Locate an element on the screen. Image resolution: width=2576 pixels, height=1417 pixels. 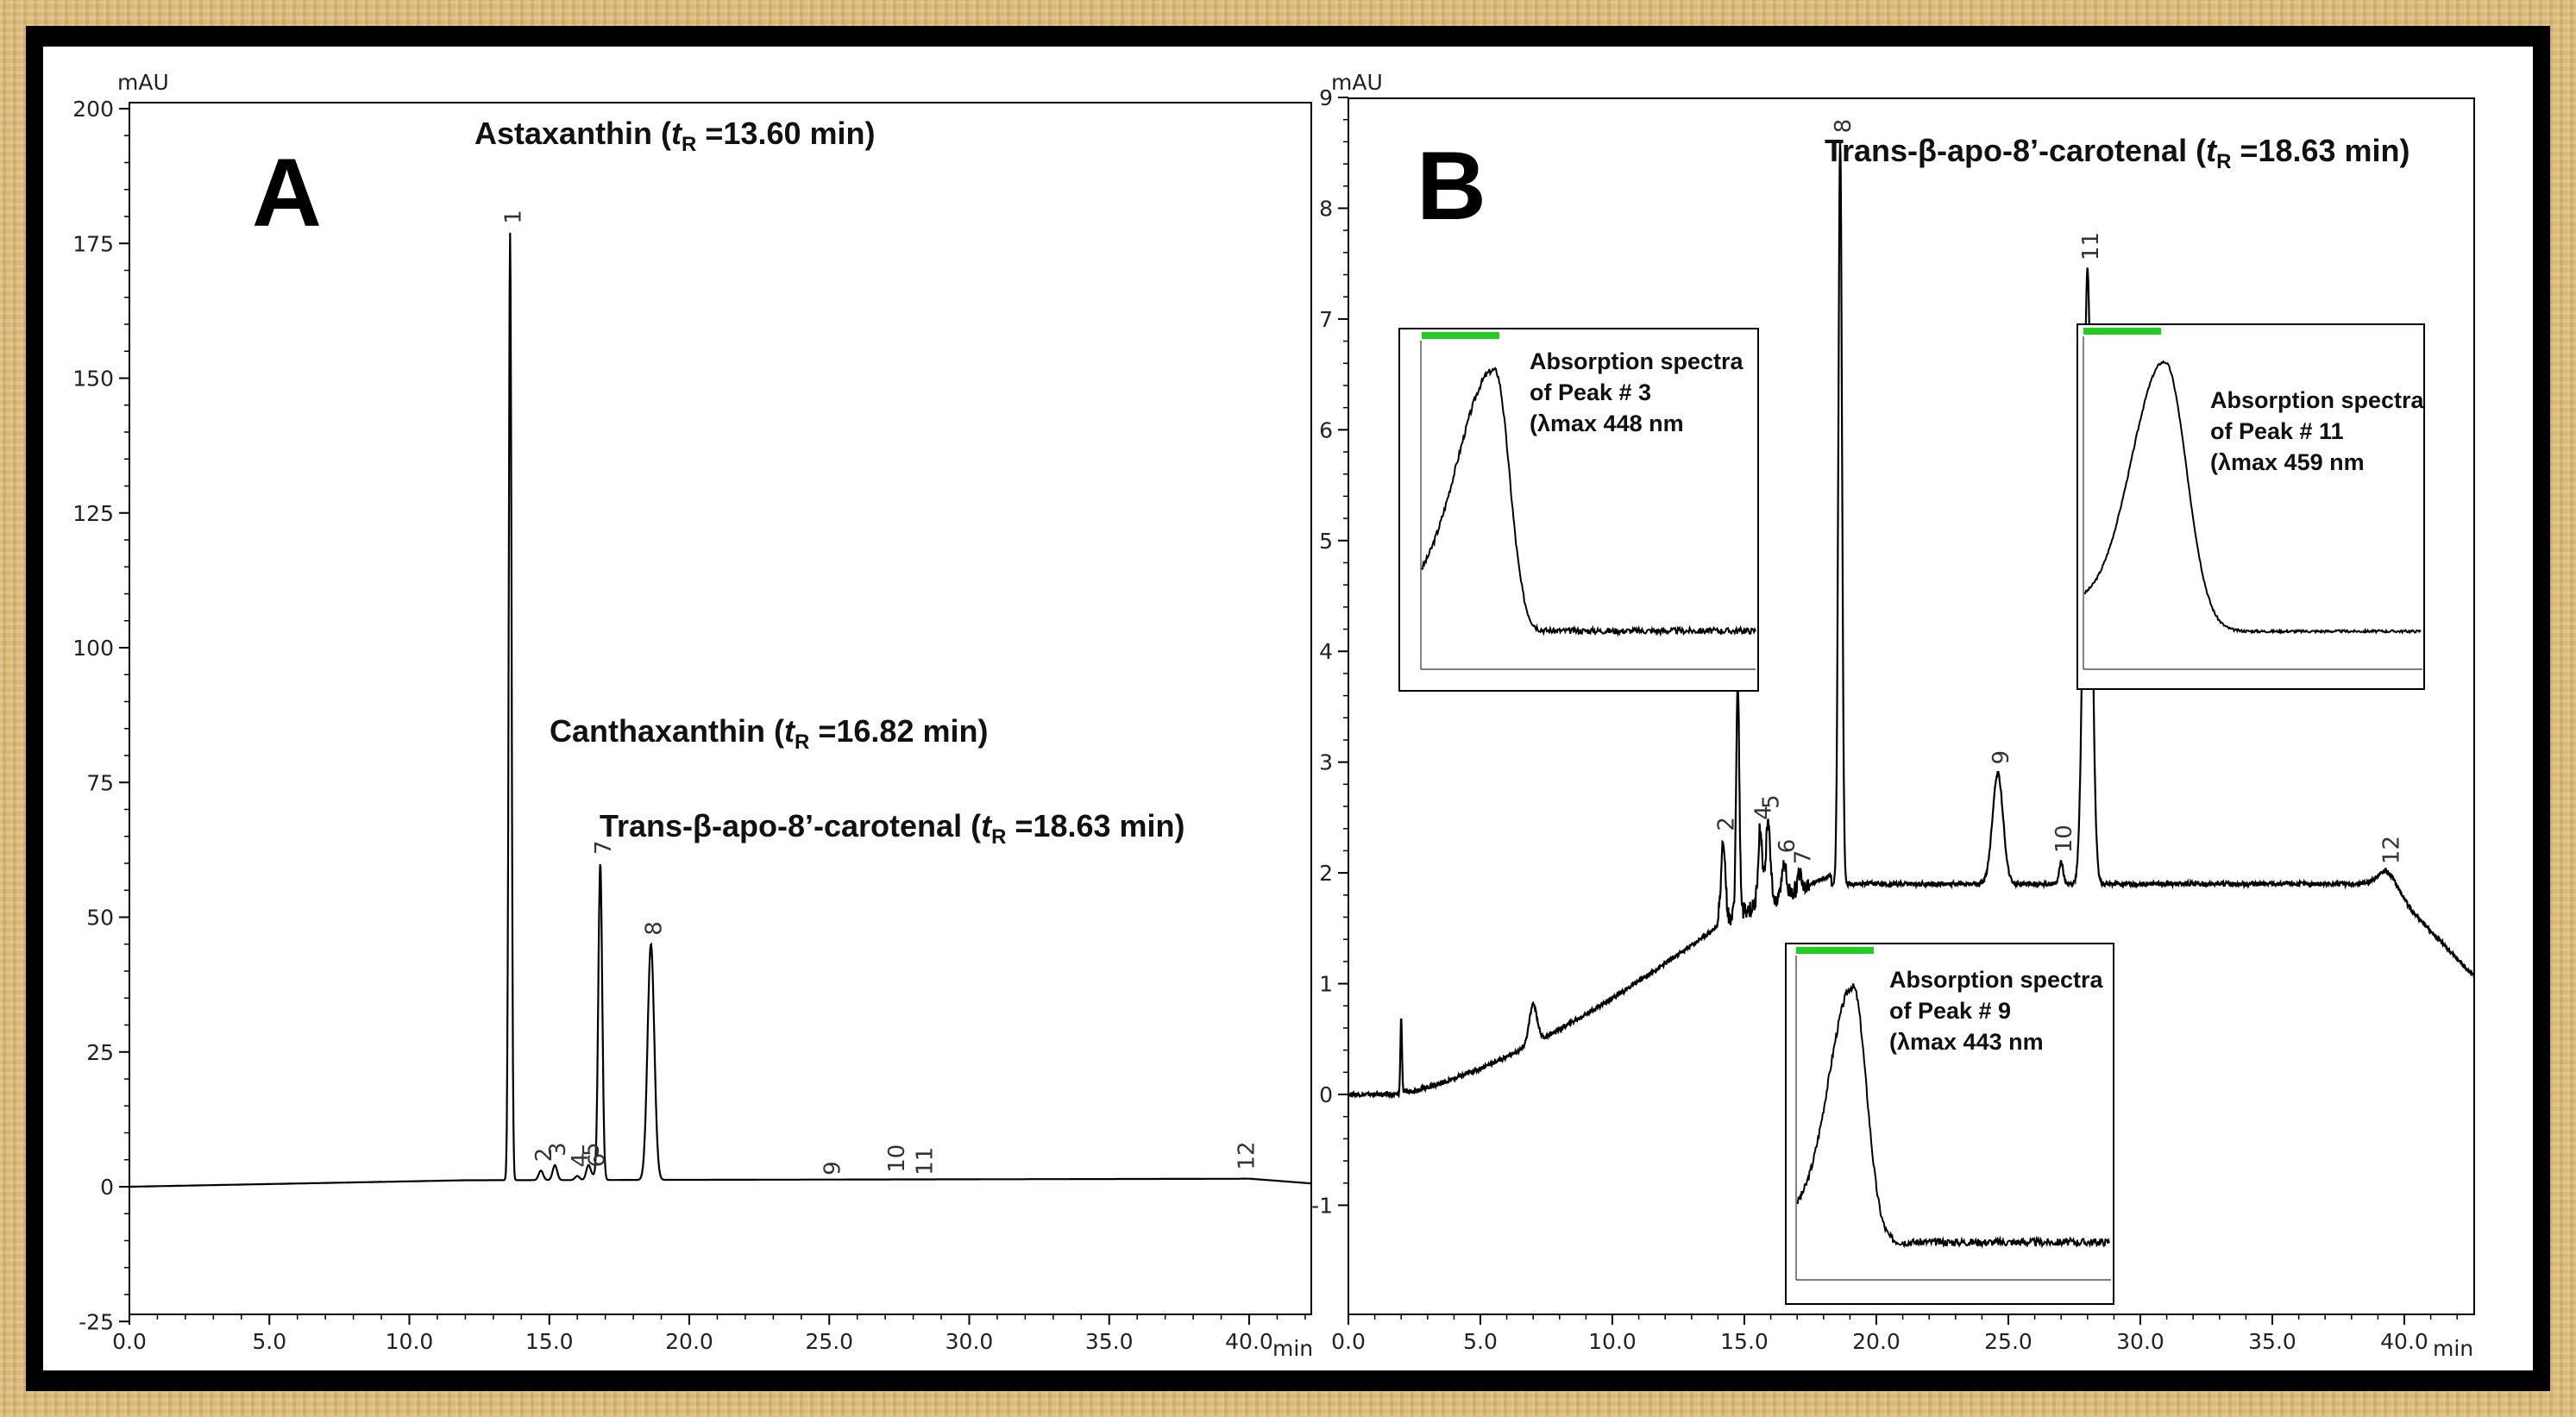
annotation-a-apocarotenal-t: t is located at coordinates (987, 825).